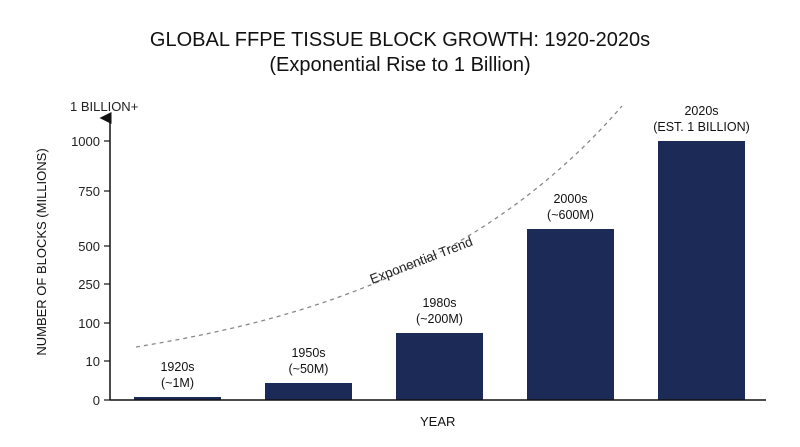 This screenshot has width=800, height=447. I want to click on chart-subtitle: (Exponential Rise to 1 Billion), so click(400, 65).